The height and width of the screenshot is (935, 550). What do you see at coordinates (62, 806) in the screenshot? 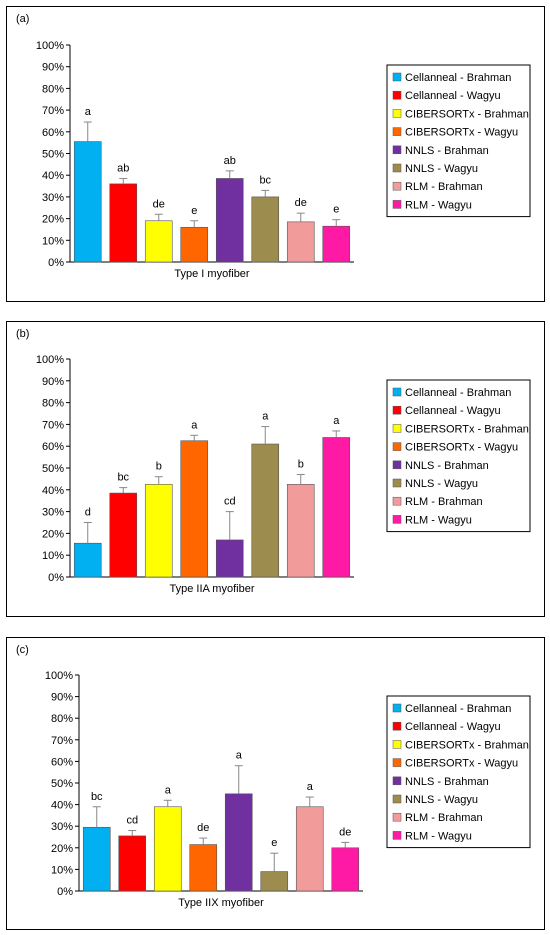
I see `y-tick-label: 40%` at bounding box center [62, 806].